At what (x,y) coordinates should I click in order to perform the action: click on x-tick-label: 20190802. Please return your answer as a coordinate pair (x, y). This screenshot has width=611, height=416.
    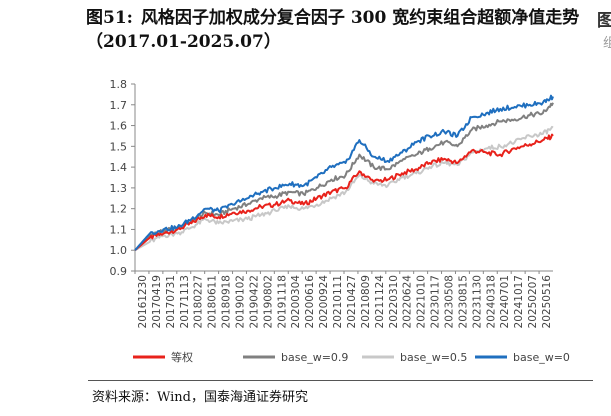
    Looking at the image, I should click on (268, 301).